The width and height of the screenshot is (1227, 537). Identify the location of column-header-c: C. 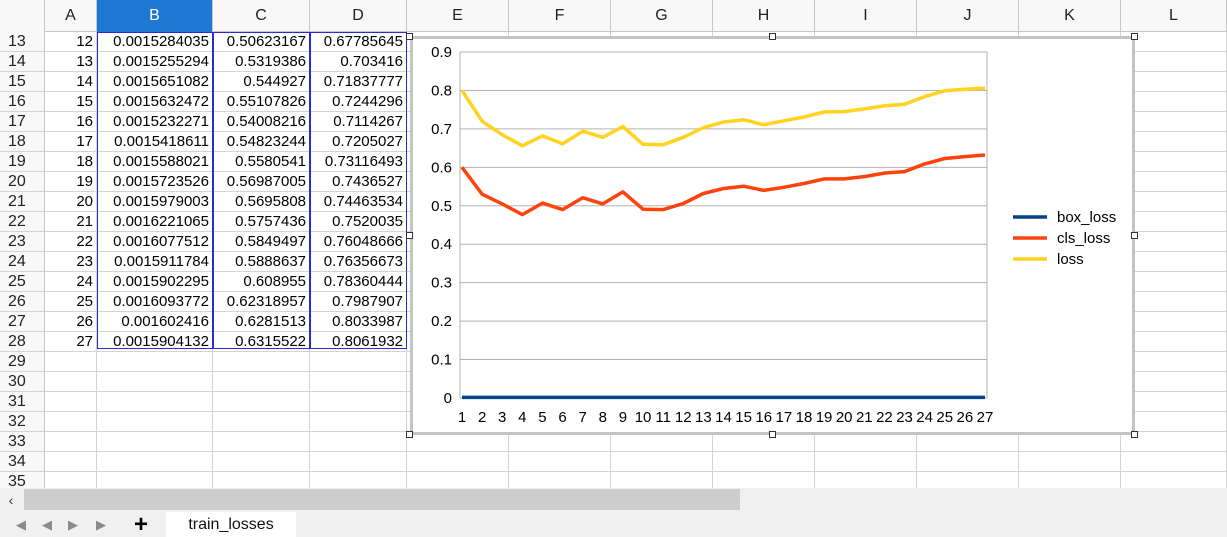
(261, 16).